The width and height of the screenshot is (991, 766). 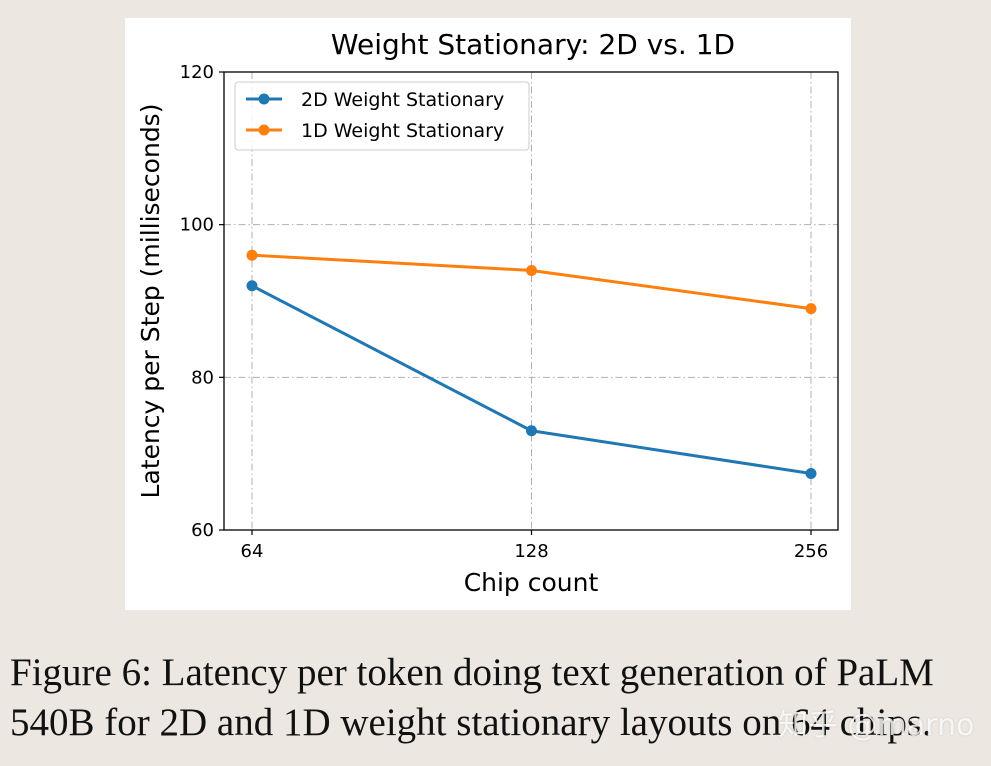 I want to click on y-tick-label: 60, so click(x=202, y=530).